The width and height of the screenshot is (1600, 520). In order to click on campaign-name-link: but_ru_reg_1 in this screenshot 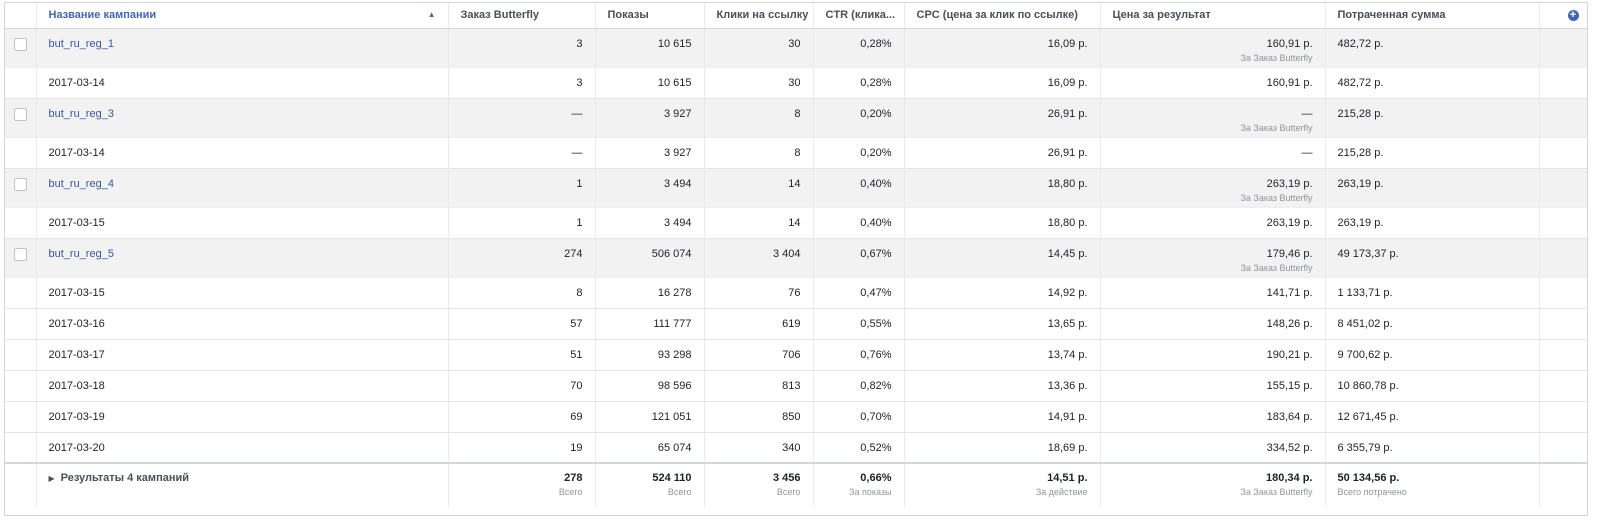, I will do `click(81, 43)`.